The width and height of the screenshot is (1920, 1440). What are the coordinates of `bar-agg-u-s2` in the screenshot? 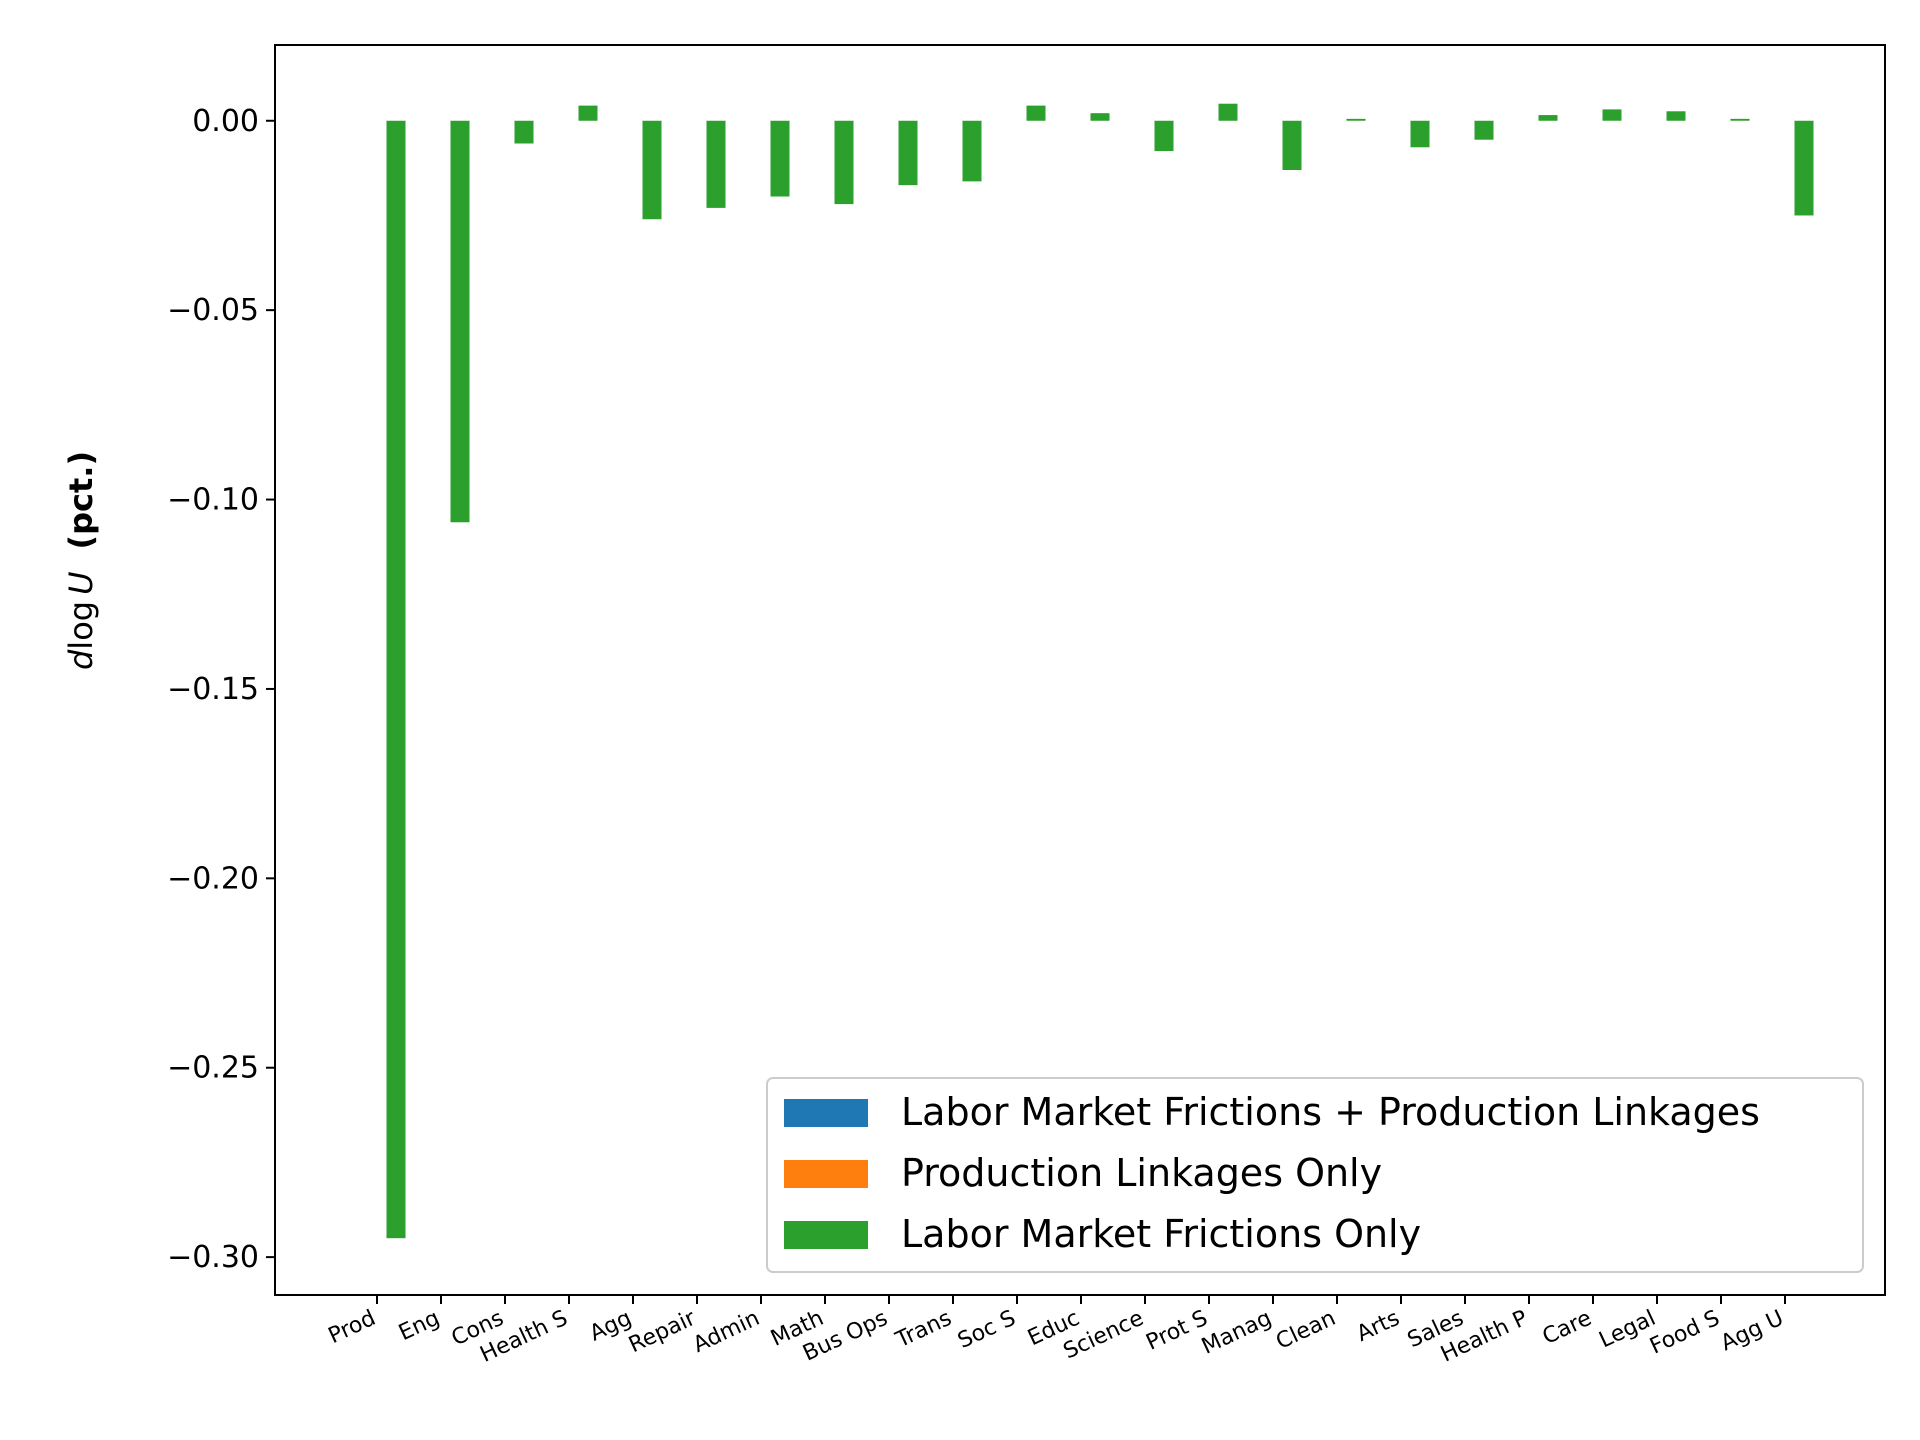 It's located at (1804, 168).